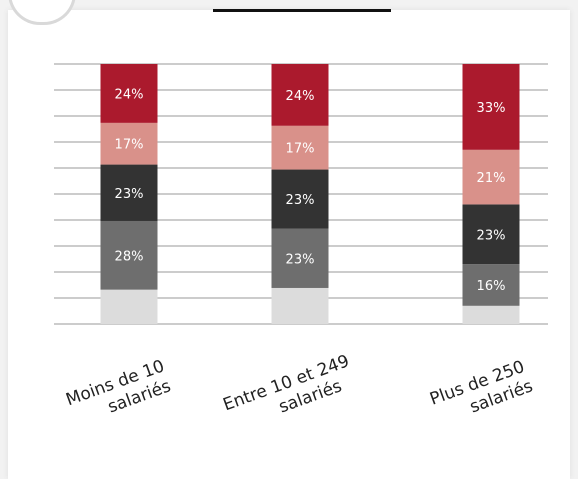 This screenshot has width=578, height=479. Describe the element at coordinates (289, 5) in the screenshot. I see `top-strip` at that location.